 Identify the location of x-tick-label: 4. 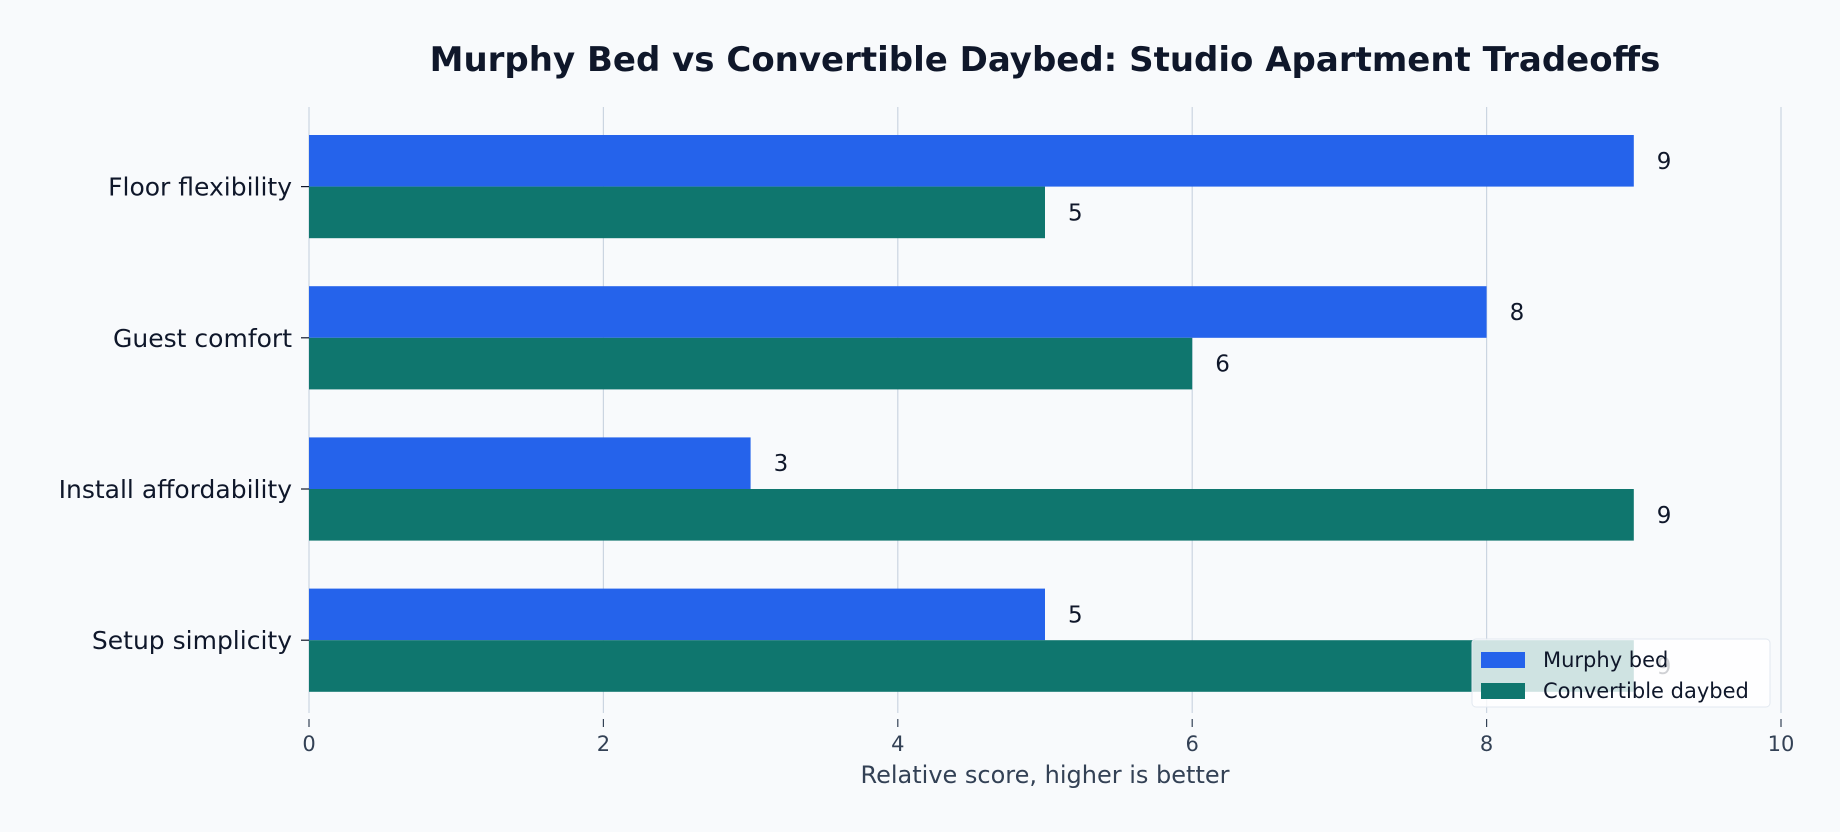
(897, 744).